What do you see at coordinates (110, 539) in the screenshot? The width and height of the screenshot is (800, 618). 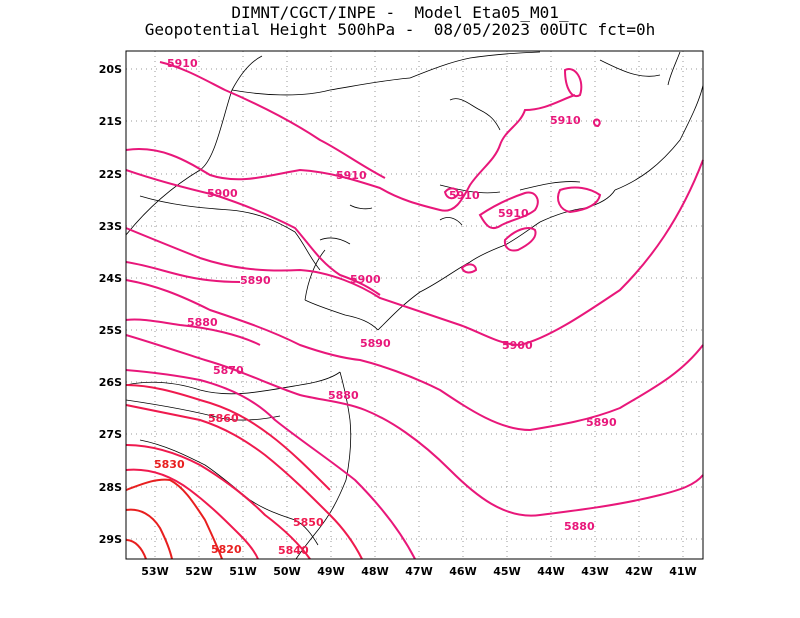 I see `lat-tick-label: 29S` at bounding box center [110, 539].